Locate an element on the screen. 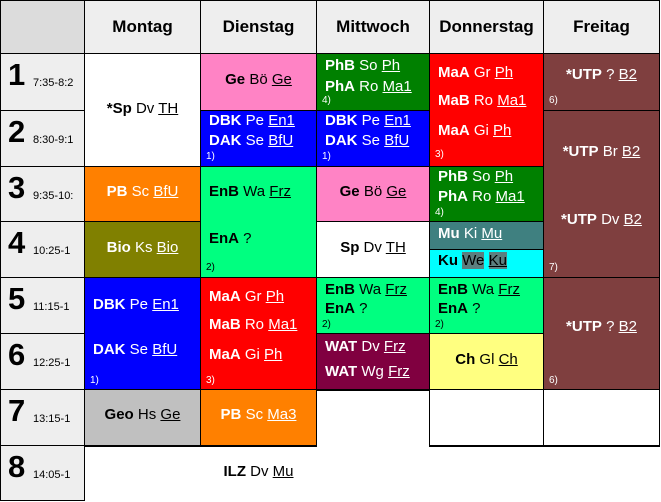 The width and height of the screenshot is (661, 502). lesson-mi-sp: Sp Dv TH is located at coordinates (373, 249).